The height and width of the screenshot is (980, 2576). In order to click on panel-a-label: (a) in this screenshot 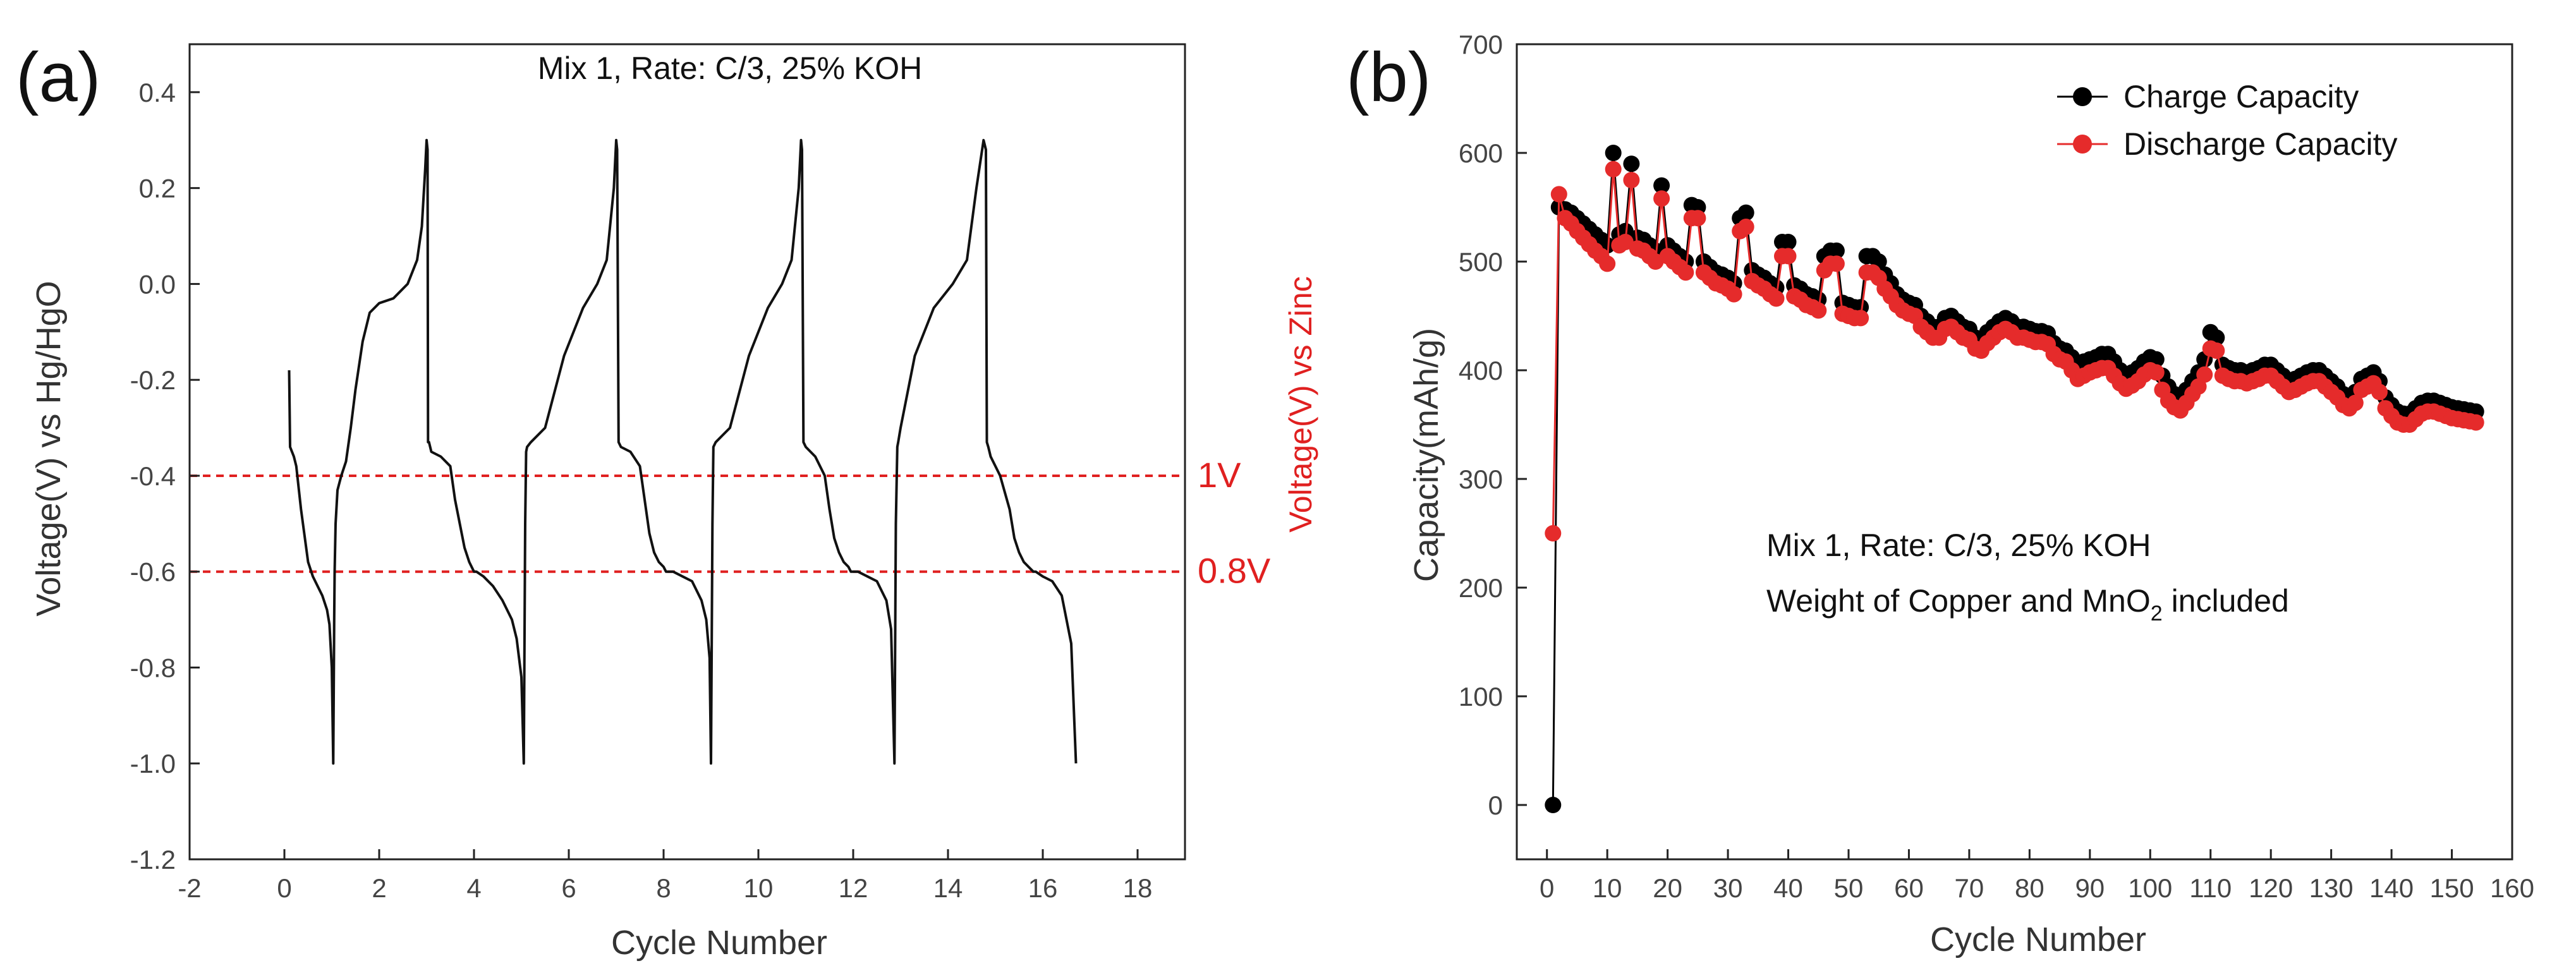, I will do `click(58, 77)`.